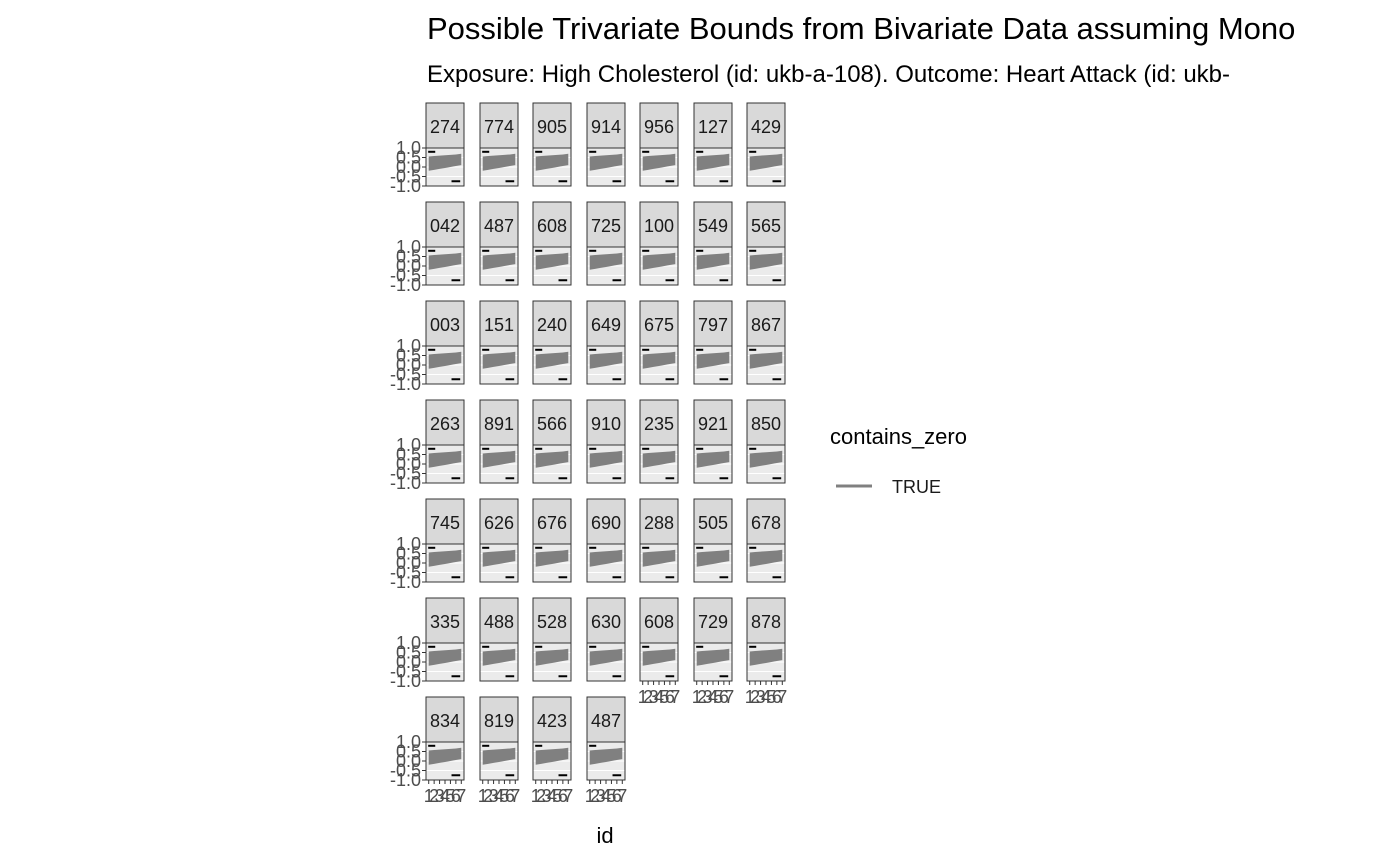 The height and width of the screenshot is (865, 1400). I want to click on facet-strip-label: 905, so click(552, 127).